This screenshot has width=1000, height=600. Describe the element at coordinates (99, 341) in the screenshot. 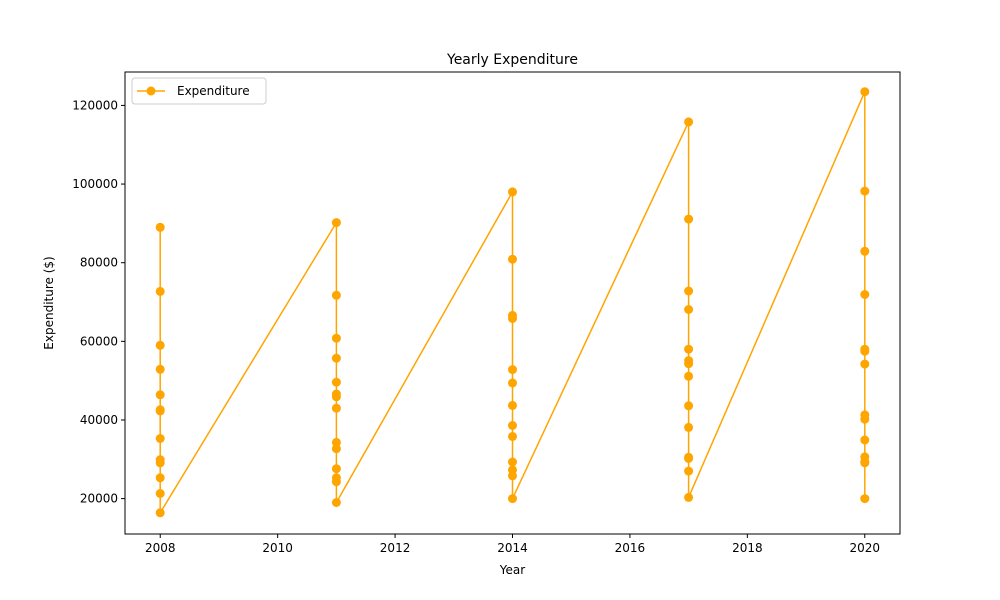

I see `y-tick-label: 60000` at that location.